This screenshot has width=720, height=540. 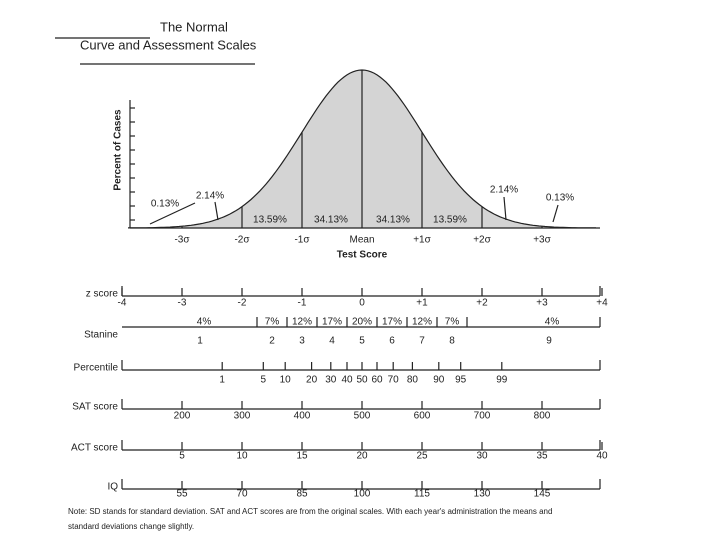 I want to click on sigma-label: Mean, so click(x=361, y=240).